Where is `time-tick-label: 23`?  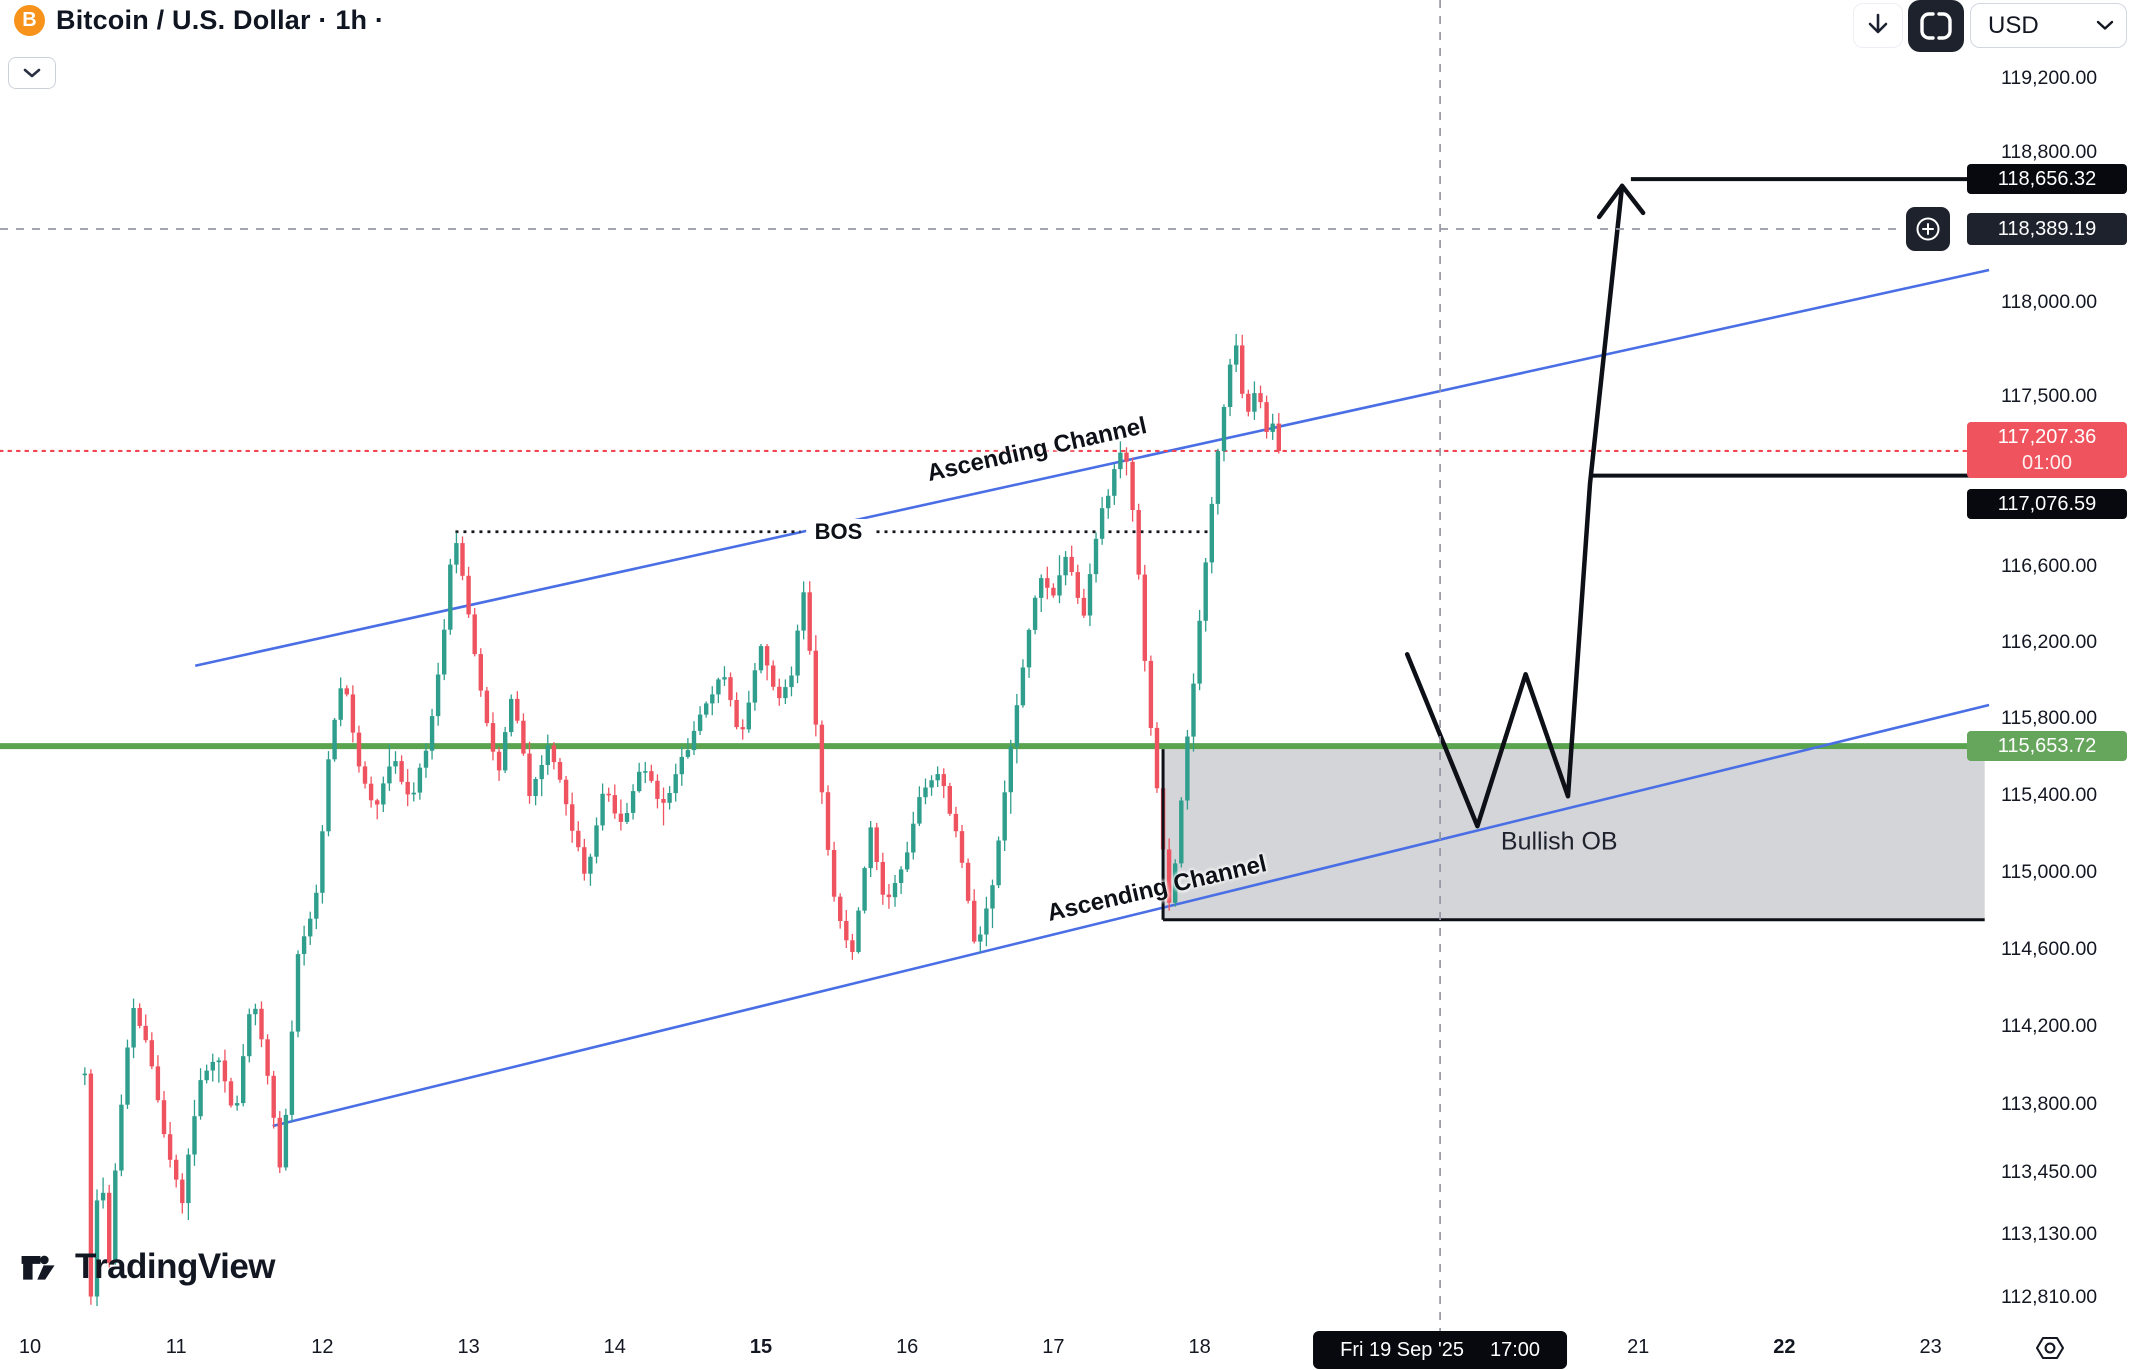
time-tick-label: 23 is located at coordinates (1930, 1347).